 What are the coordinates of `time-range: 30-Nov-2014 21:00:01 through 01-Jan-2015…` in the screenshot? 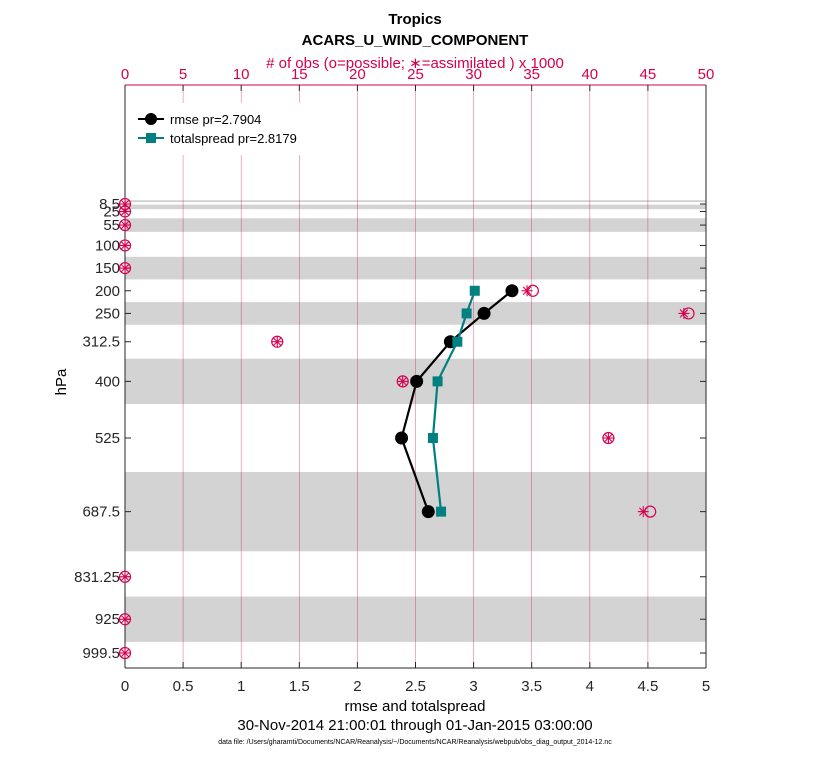 It's located at (414, 725).